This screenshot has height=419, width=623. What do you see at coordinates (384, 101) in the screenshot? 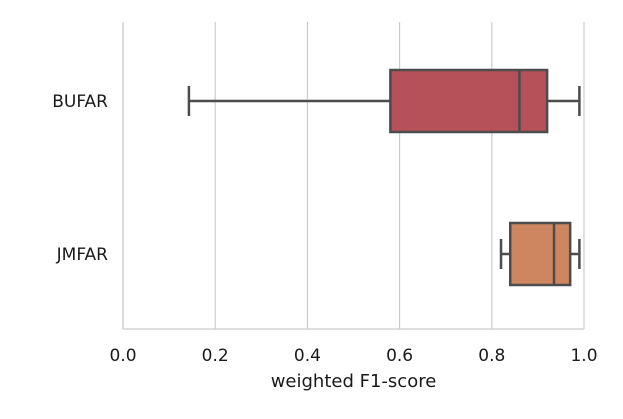
I see `box-bufar` at bounding box center [384, 101].